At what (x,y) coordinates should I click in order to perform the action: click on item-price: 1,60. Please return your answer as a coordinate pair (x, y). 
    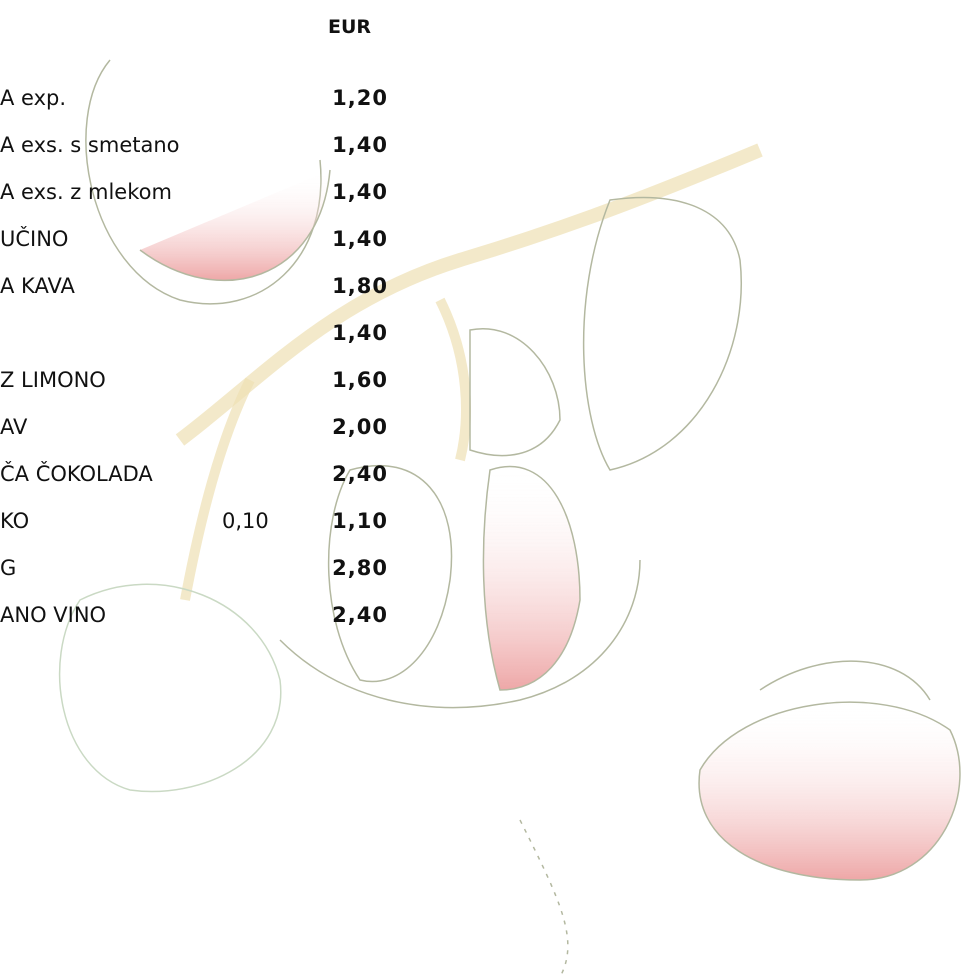
    Looking at the image, I should click on (360, 380).